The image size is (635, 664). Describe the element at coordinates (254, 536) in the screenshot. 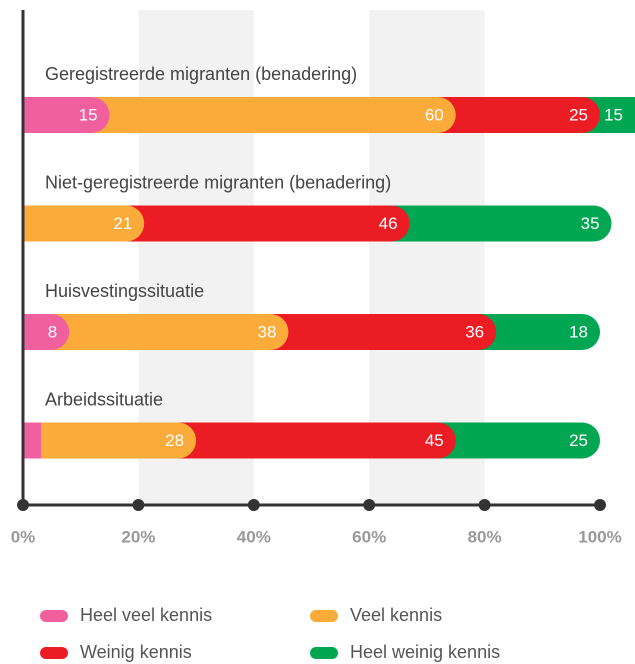

I see `x-tick-label: 40%` at that location.